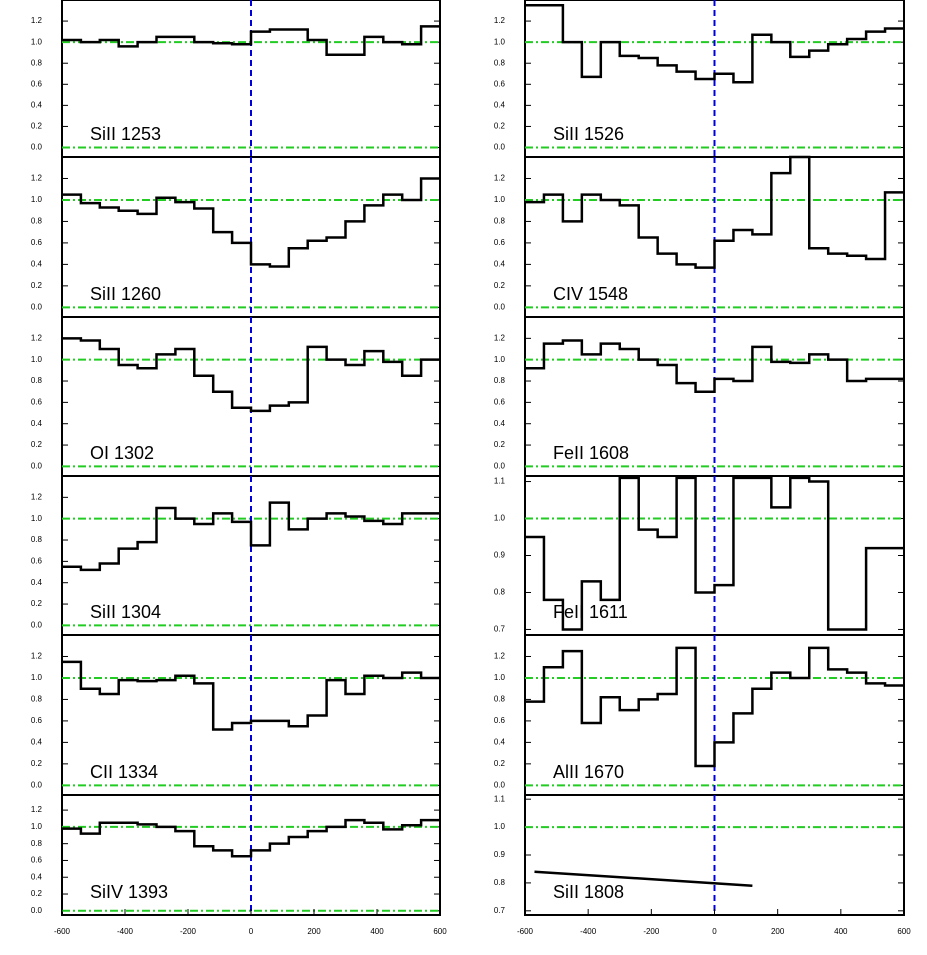 The width and height of the screenshot is (927, 955). Describe the element at coordinates (591, 453) in the screenshot. I see `line-label: FeII 1608` at that location.